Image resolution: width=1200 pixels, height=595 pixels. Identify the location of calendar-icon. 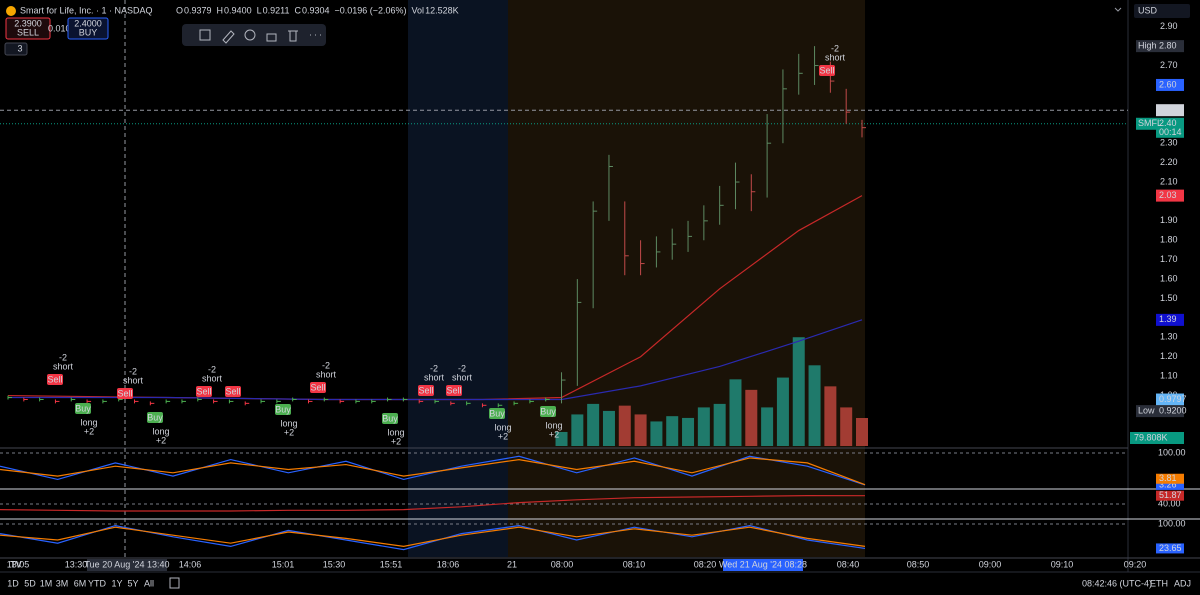
(174, 583).